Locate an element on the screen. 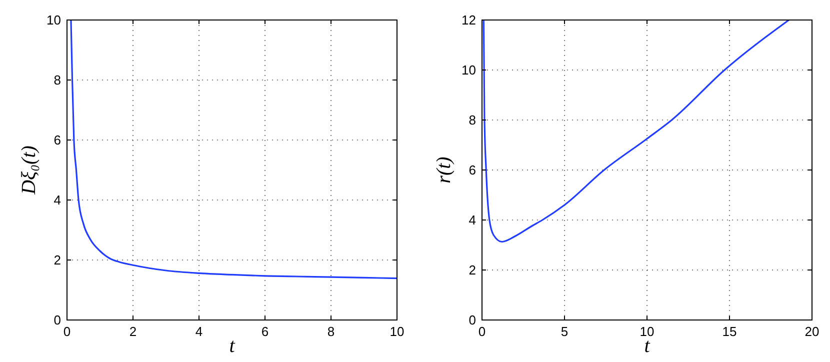 The image size is (830, 362). x-tick-label: 2 is located at coordinates (133, 331).